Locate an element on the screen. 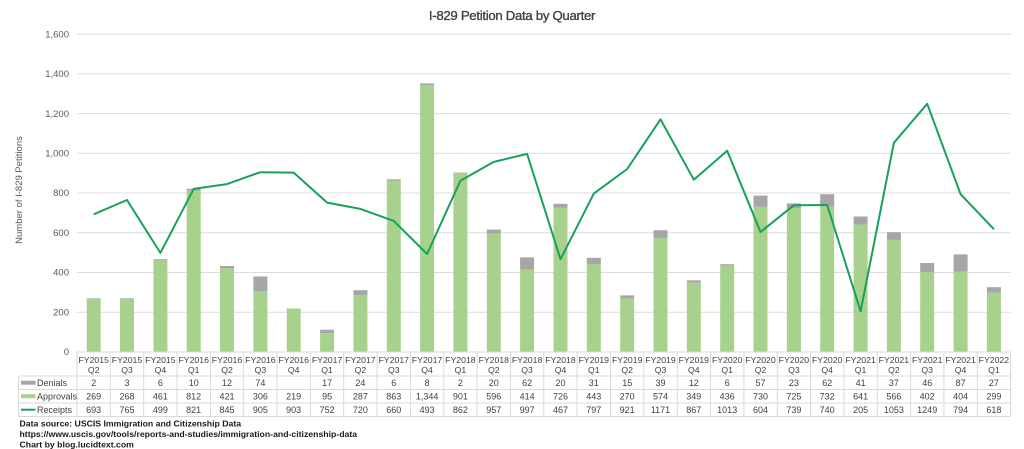 The height and width of the screenshot is (449, 1024). svg-text: 1,344 is located at coordinates (427, 397).